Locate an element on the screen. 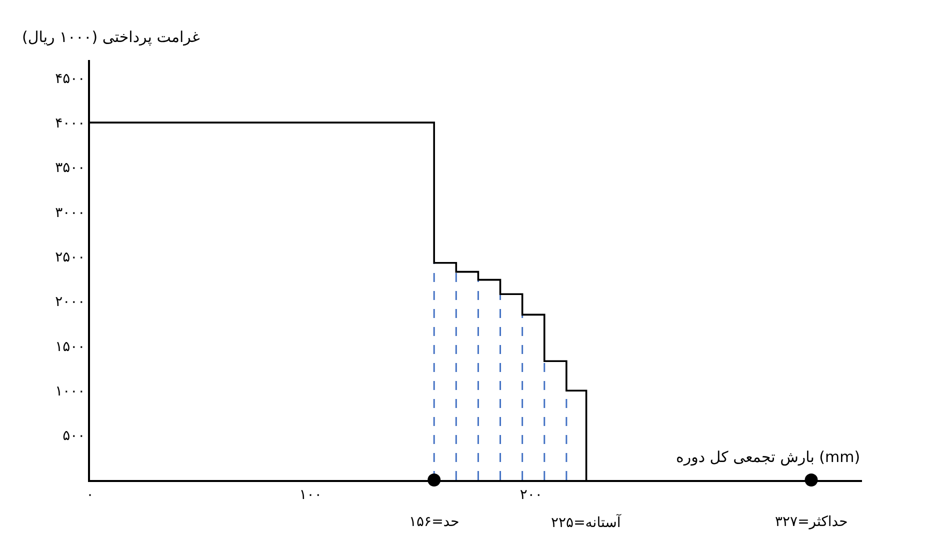  annotation: حد=۱۵۶ is located at coordinates (434, 522).